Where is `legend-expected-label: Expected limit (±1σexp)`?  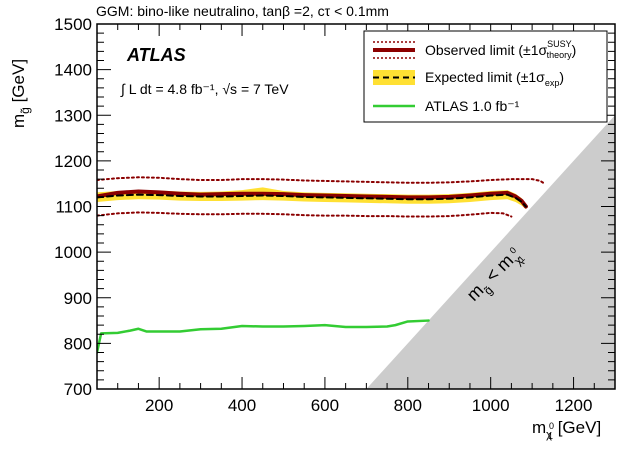
legend-expected-label: Expected limit (±1σexp) is located at coordinates (494, 78).